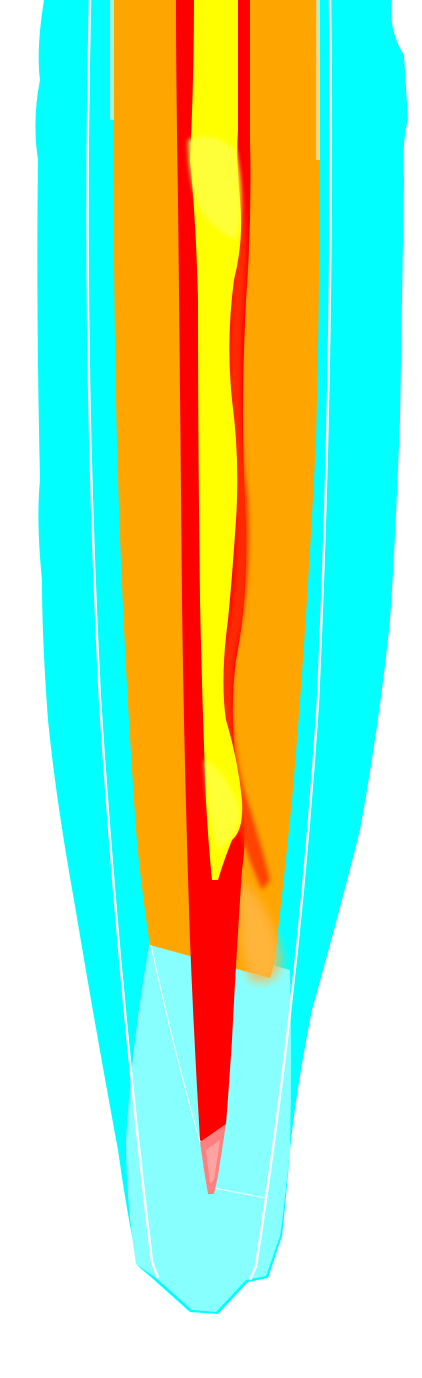 The height and width of the screenshot is (1378, 422). I want to click on red-wavy-glow, so click(244, 515).